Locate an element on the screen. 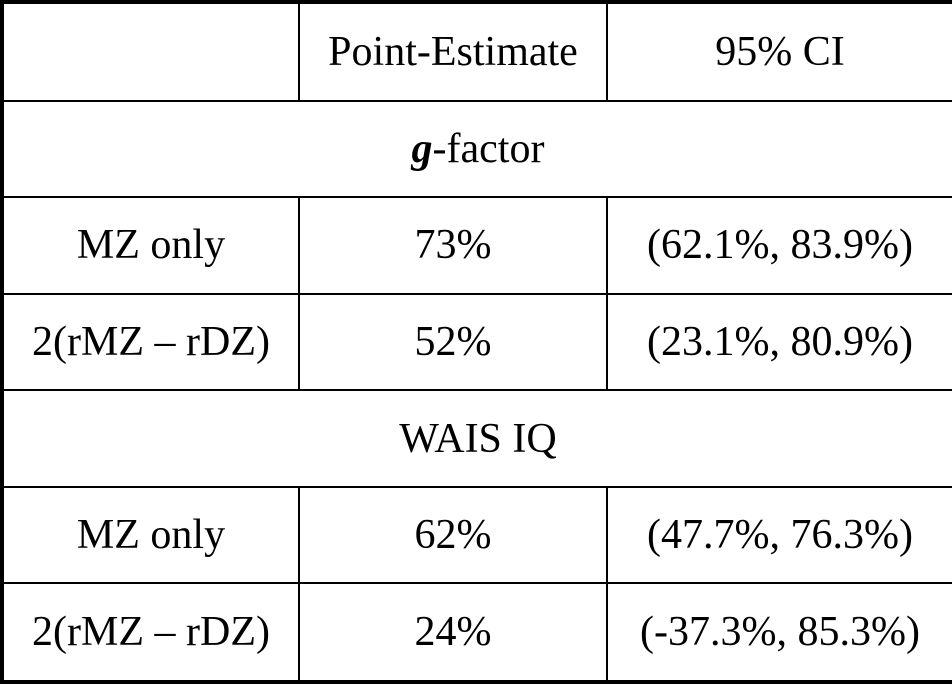  table-row: 2(rMZ – rDZ) 52% (23.1%, 80.9%) is located at coordinates (476, 342).